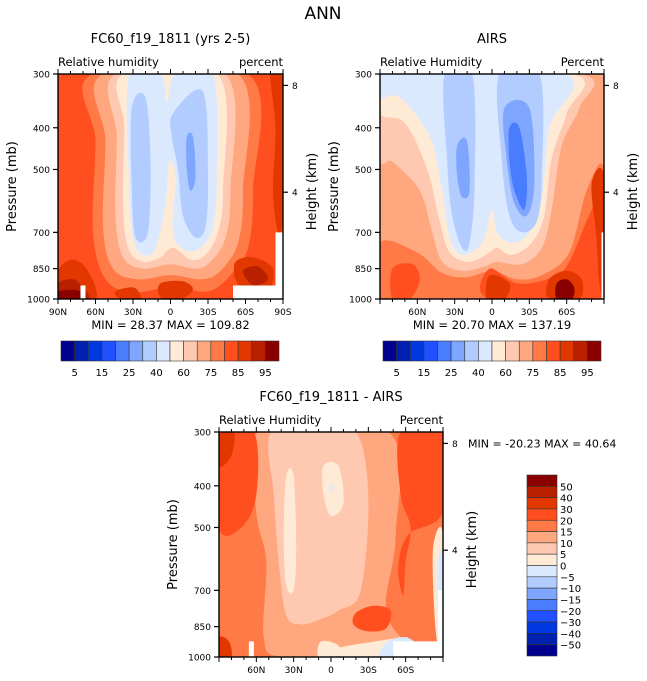  I want to click on colorbar-label: −40, so click(570, 634).